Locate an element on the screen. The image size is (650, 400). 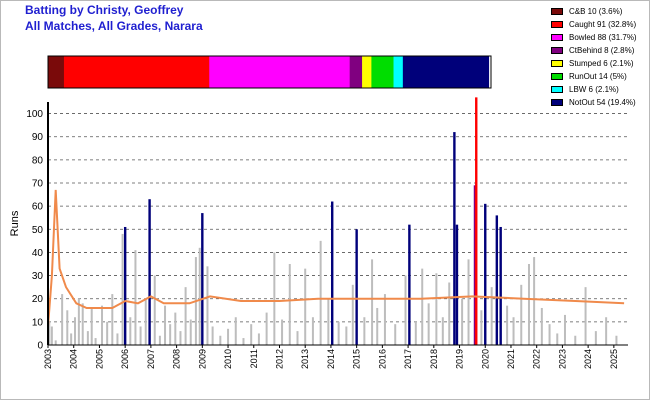
y-tick-label: 30 is located at coordinates (38, 276).